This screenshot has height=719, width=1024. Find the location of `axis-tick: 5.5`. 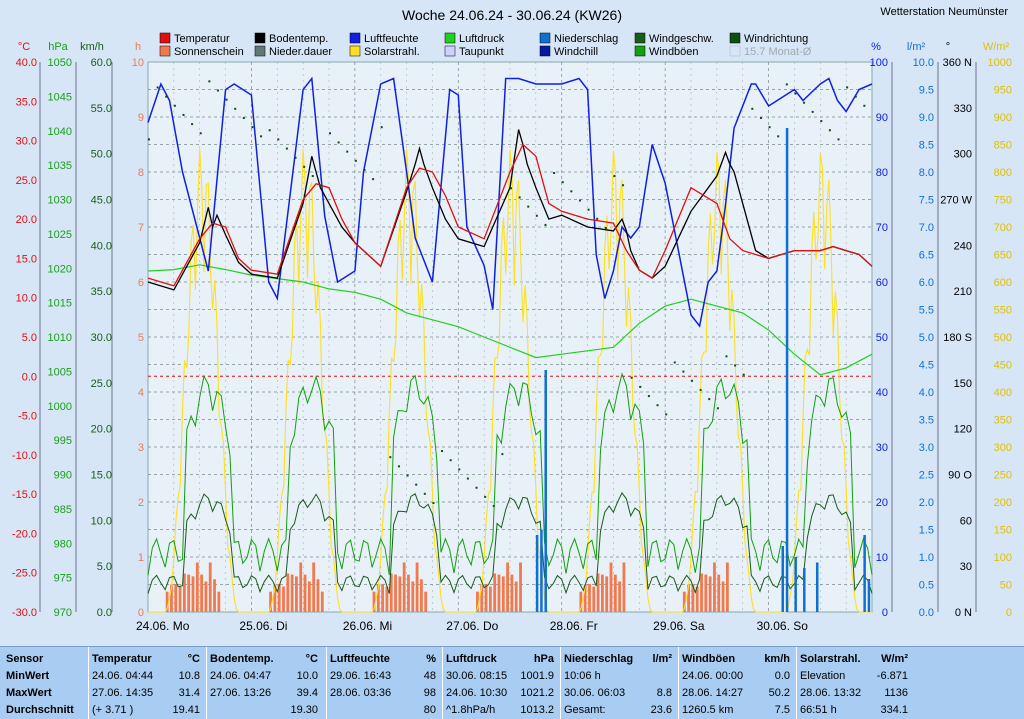

axis-tick: 5.5 is located at coordinates (926, 311).